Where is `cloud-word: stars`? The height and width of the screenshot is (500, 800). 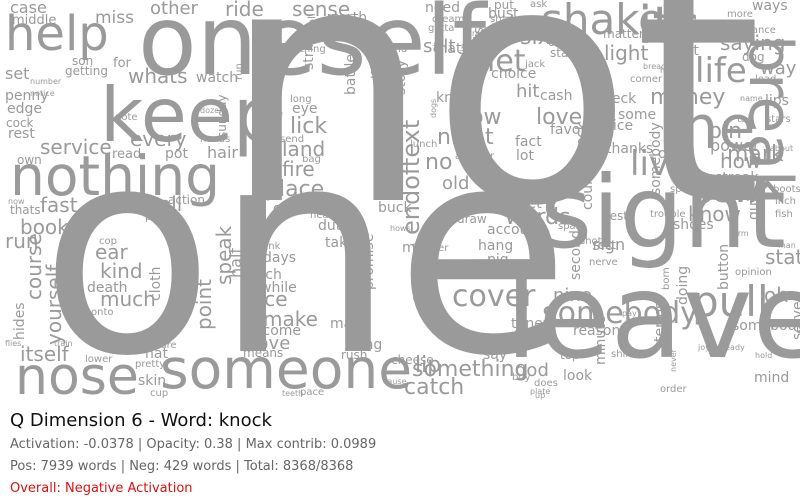
cloud-word: stars is located at coordinates (778, 119).